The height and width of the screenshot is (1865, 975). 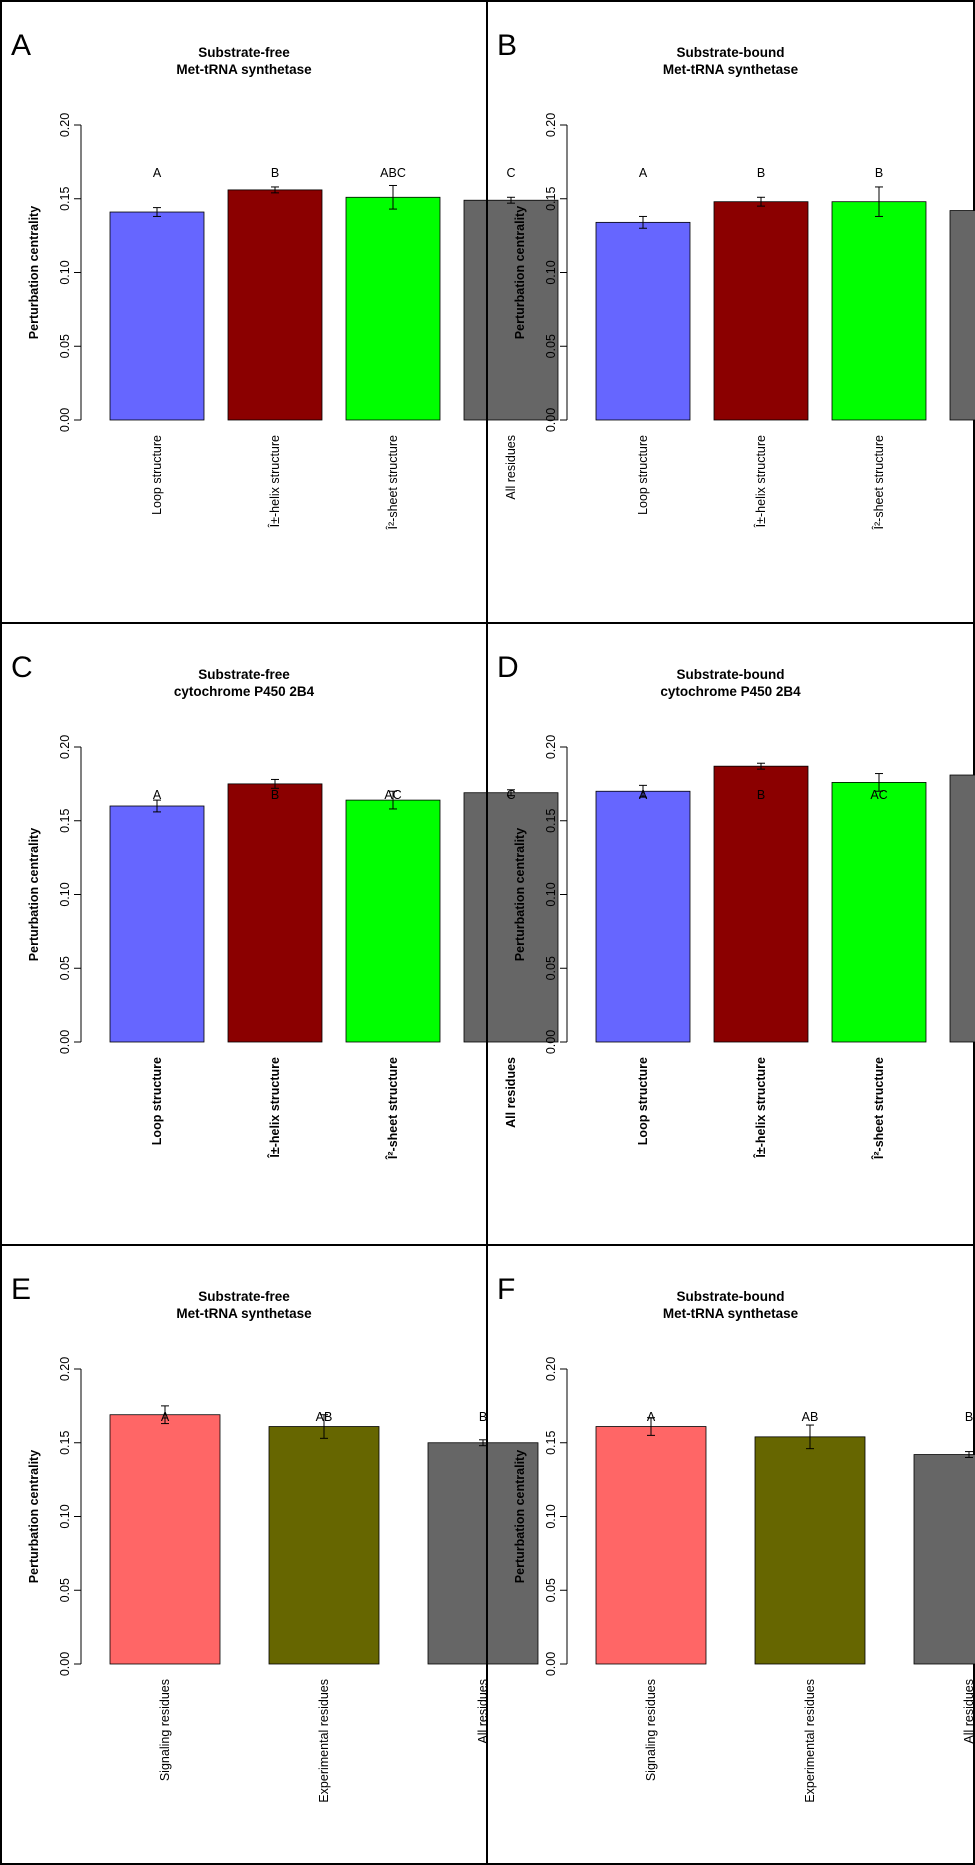 What do you see at coordinates (508, 667) in the screenshot?
I see `panel-letter: D` at bounding box center [508, 667].